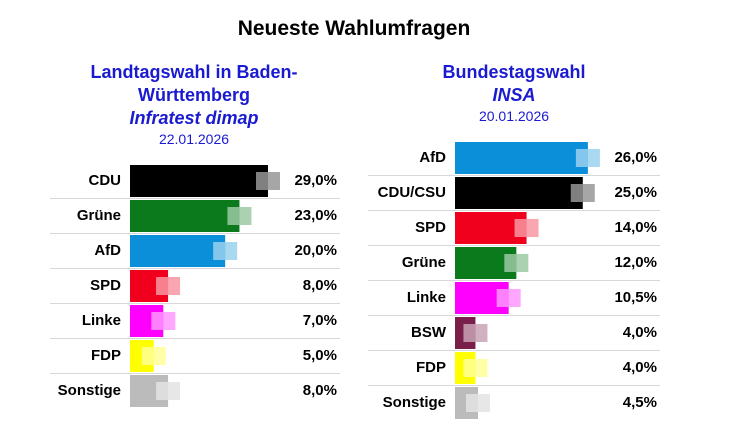 Image resolution: width=750 pixels, height=433 pixels. Describe the element at coordinates (105, 180) in the screenshot. I see `party-label: CDU` at that location.